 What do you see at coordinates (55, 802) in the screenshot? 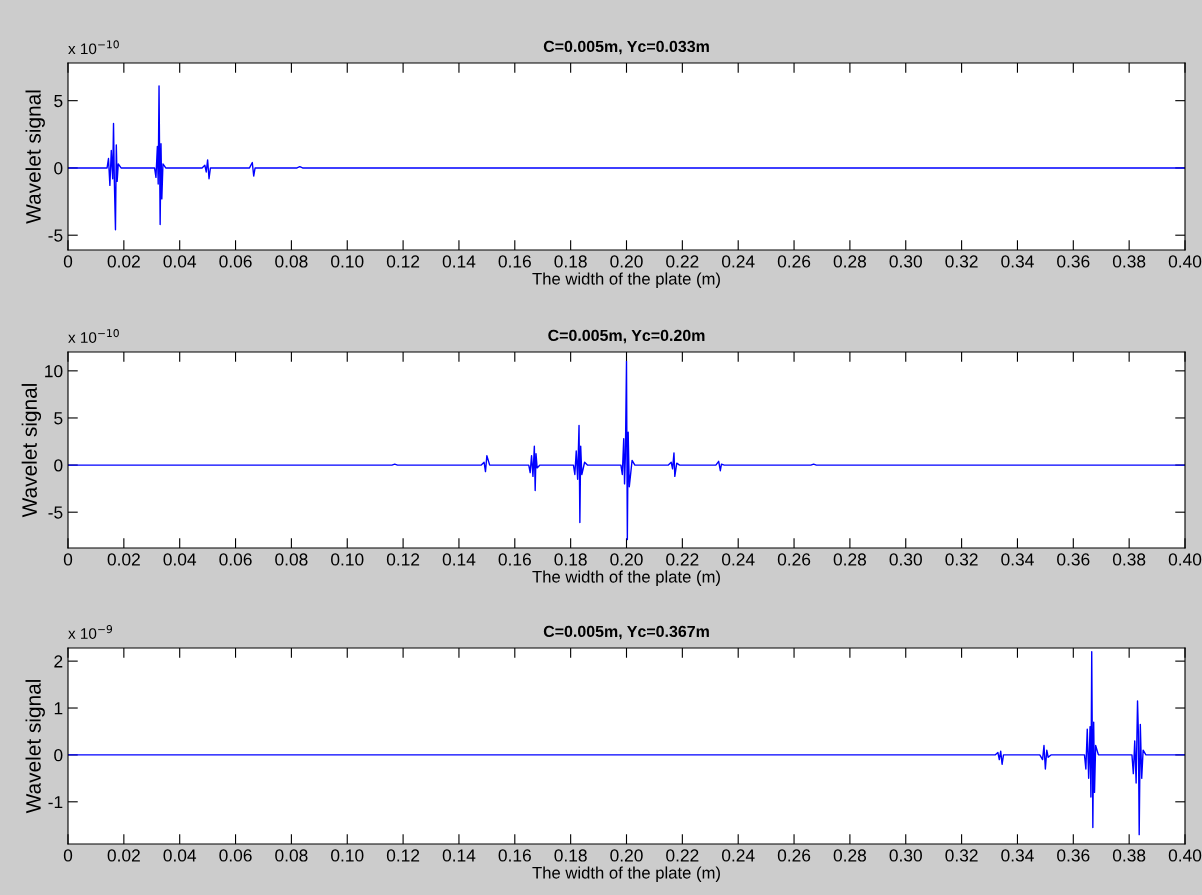
I see `y-tick-label: -1` at bounding box center [55, 802].